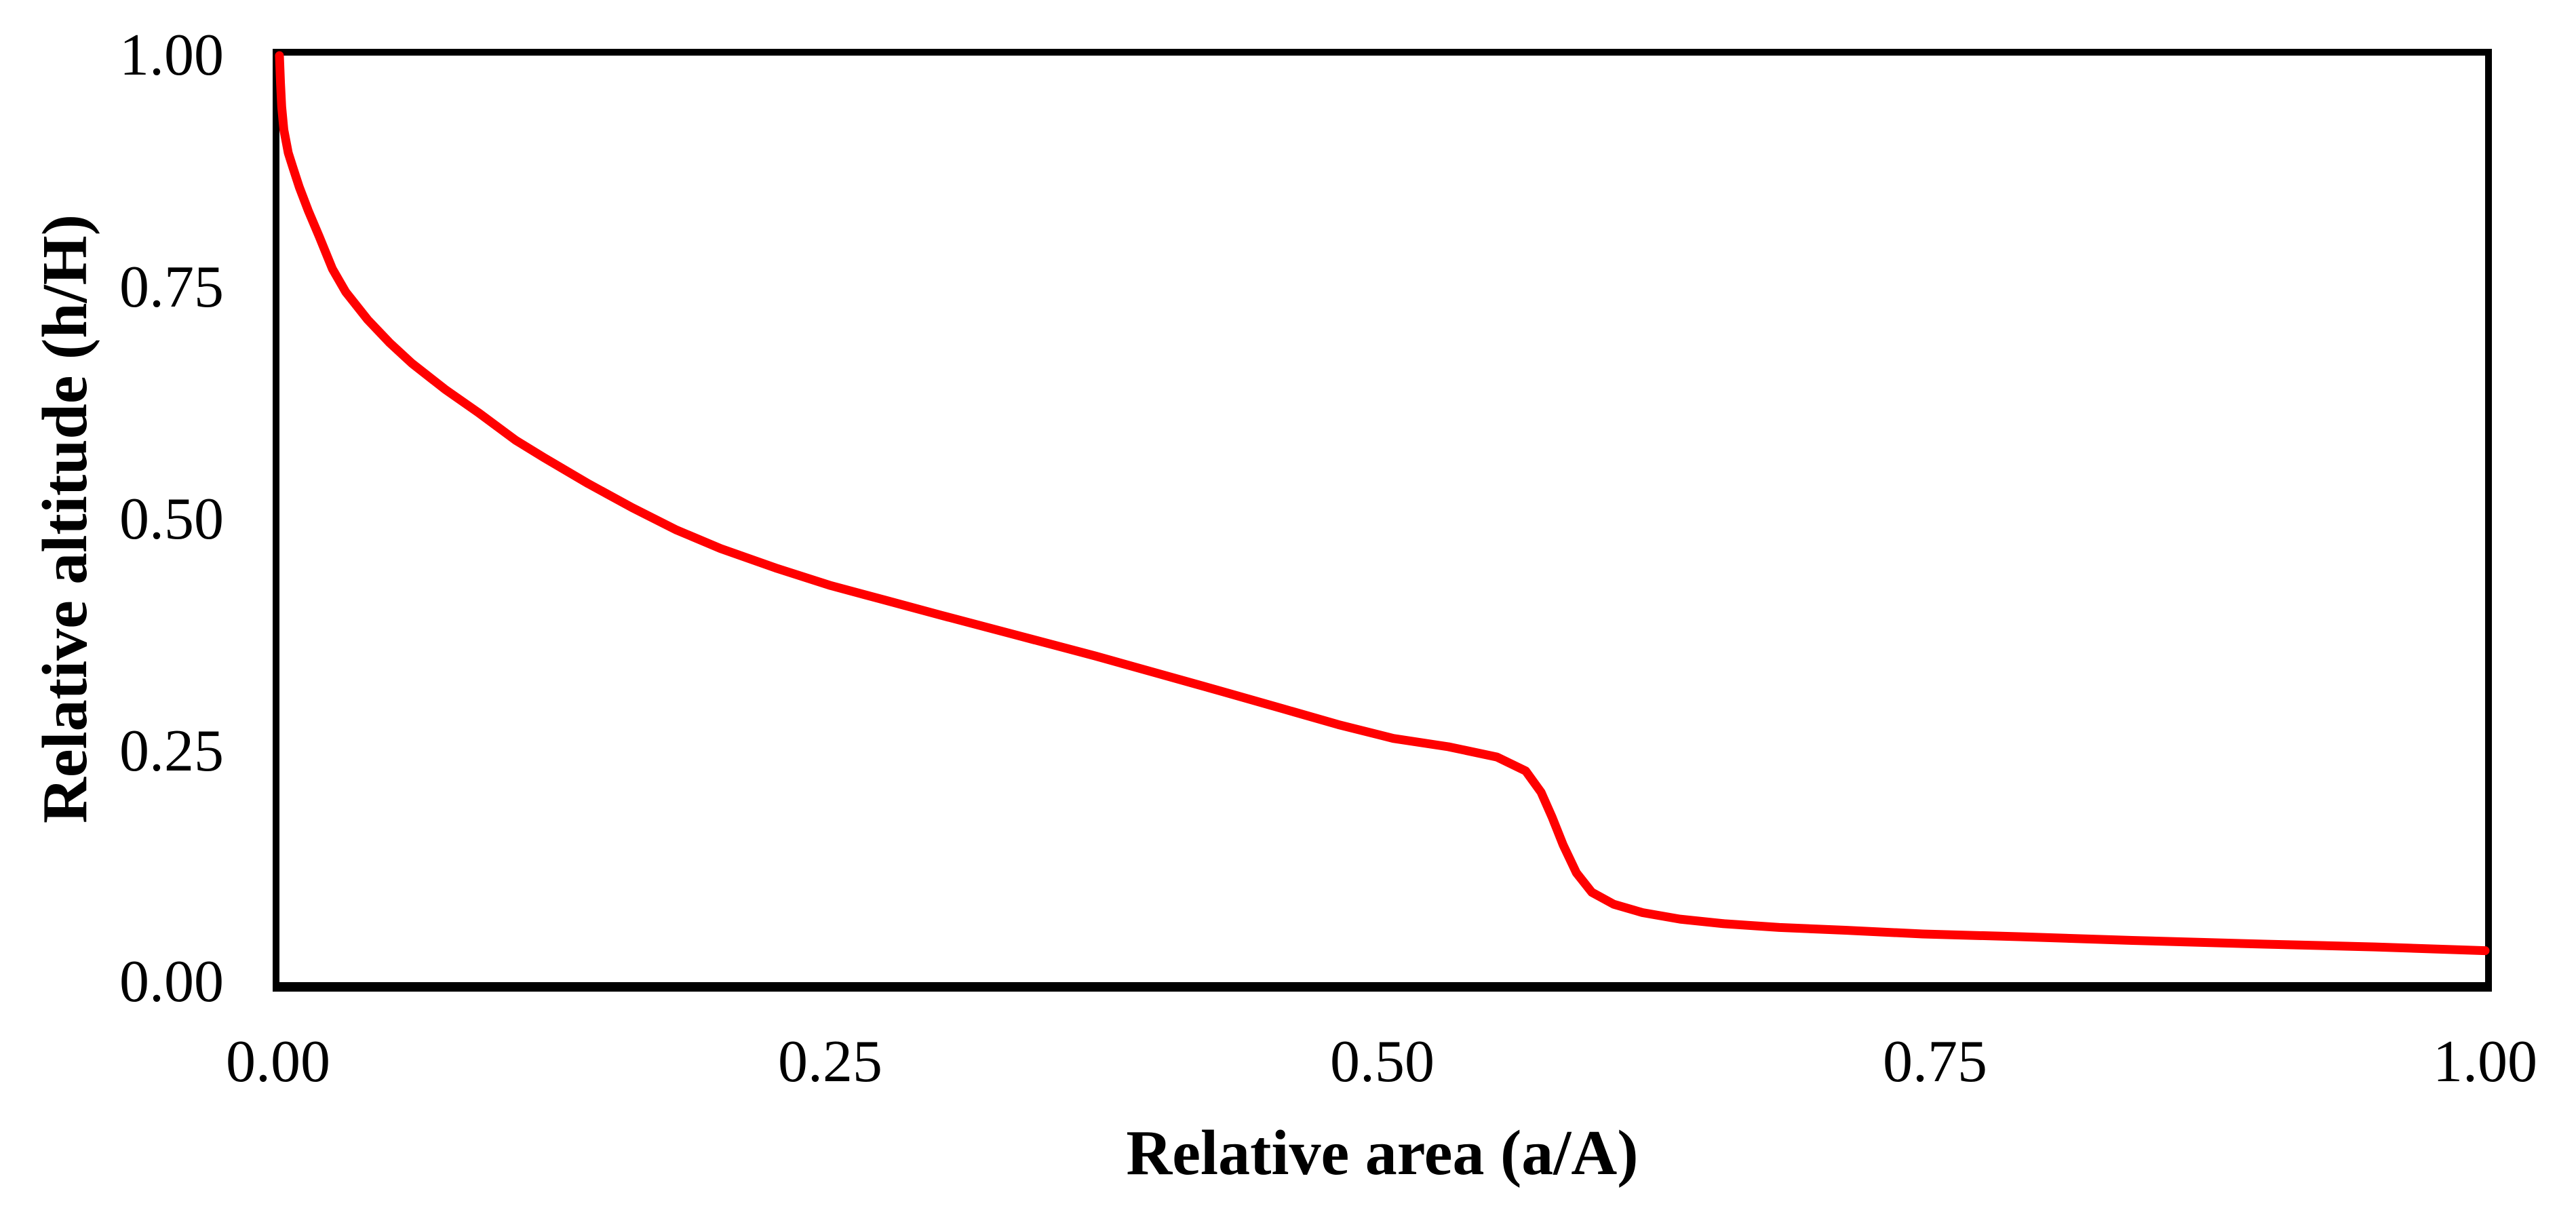 This screenshot has width=2576, height=1208. What do you see at coordinates (278, 1062) in the screenshot?
I see `x-tick-label-0.00: 0.00` at bounding box center [278, 1062].